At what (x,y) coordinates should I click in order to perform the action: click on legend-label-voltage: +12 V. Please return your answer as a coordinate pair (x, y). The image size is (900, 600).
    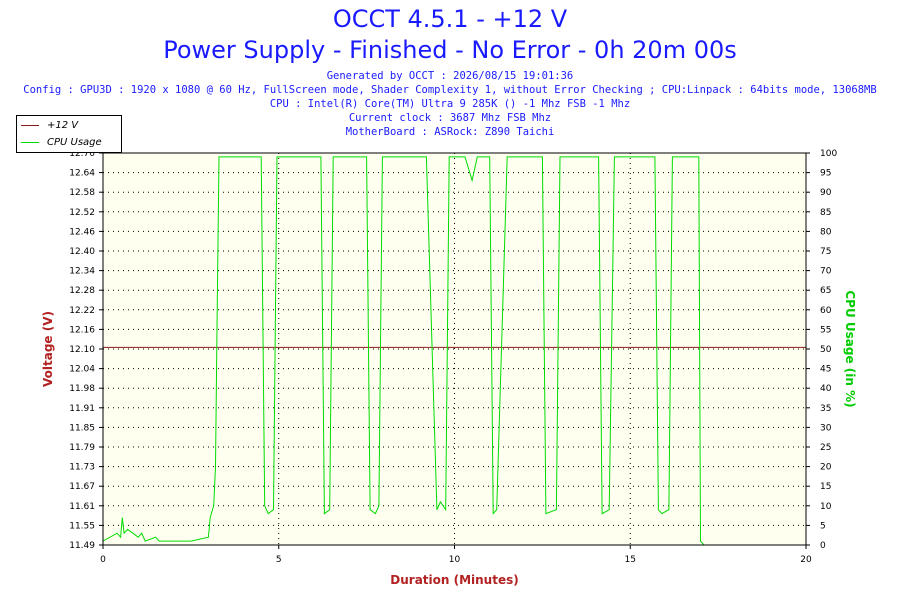
    Looking at the image, I should click on (63, 125).